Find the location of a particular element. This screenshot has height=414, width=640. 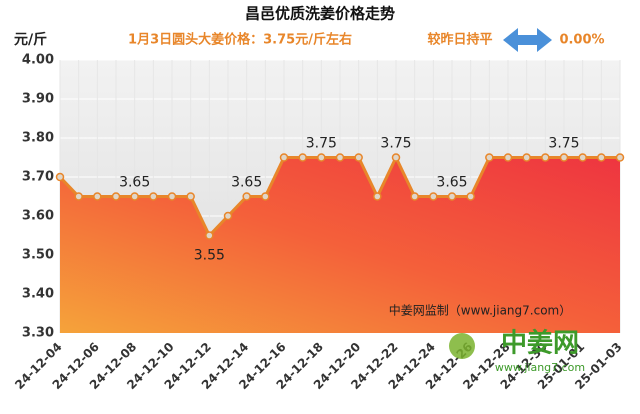

logo: 中姜网 www.jiang7.com is located at coordinates (517, 351).